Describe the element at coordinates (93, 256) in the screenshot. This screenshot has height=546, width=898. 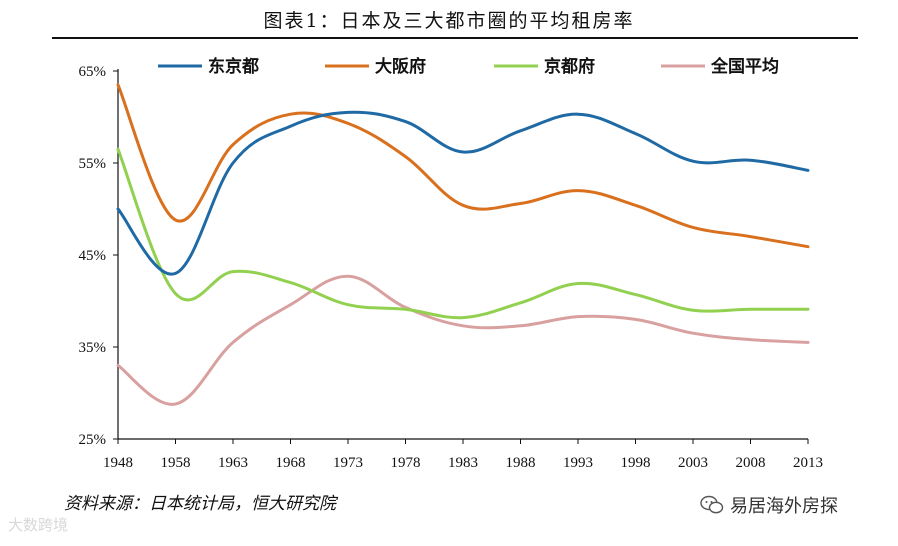
I see `y-tick-label: 45%` at that location.